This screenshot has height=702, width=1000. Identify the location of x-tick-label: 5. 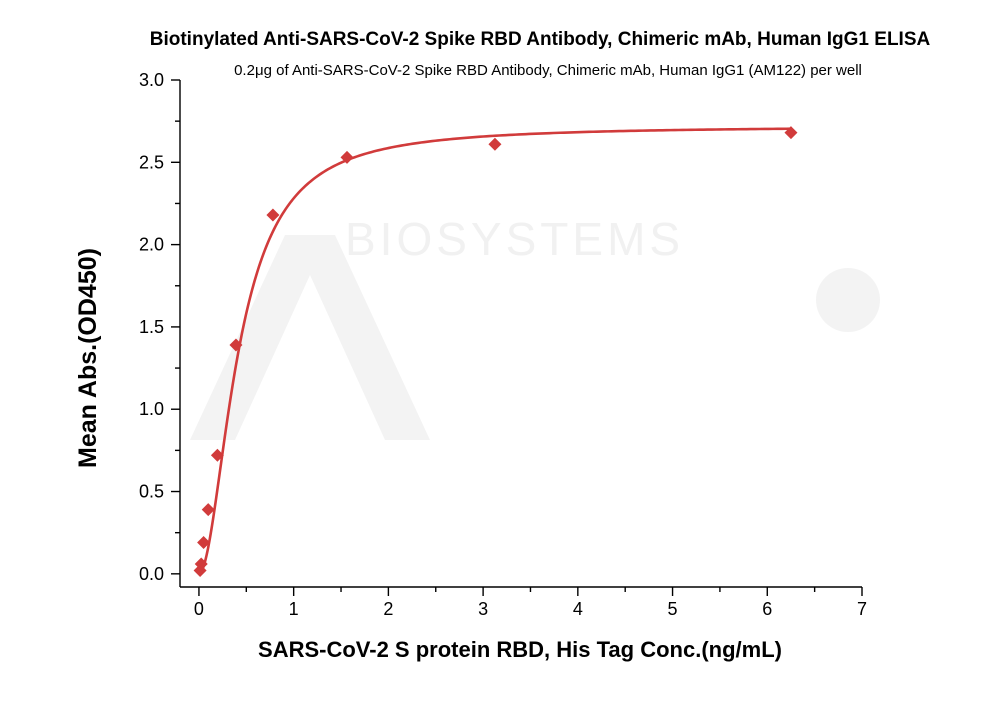
(673, 609).